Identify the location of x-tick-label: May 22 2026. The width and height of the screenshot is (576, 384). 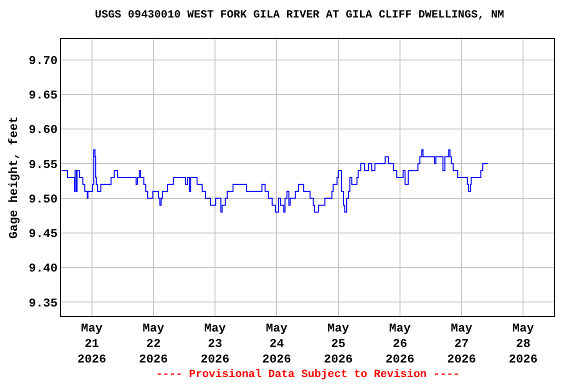
(153, 344).